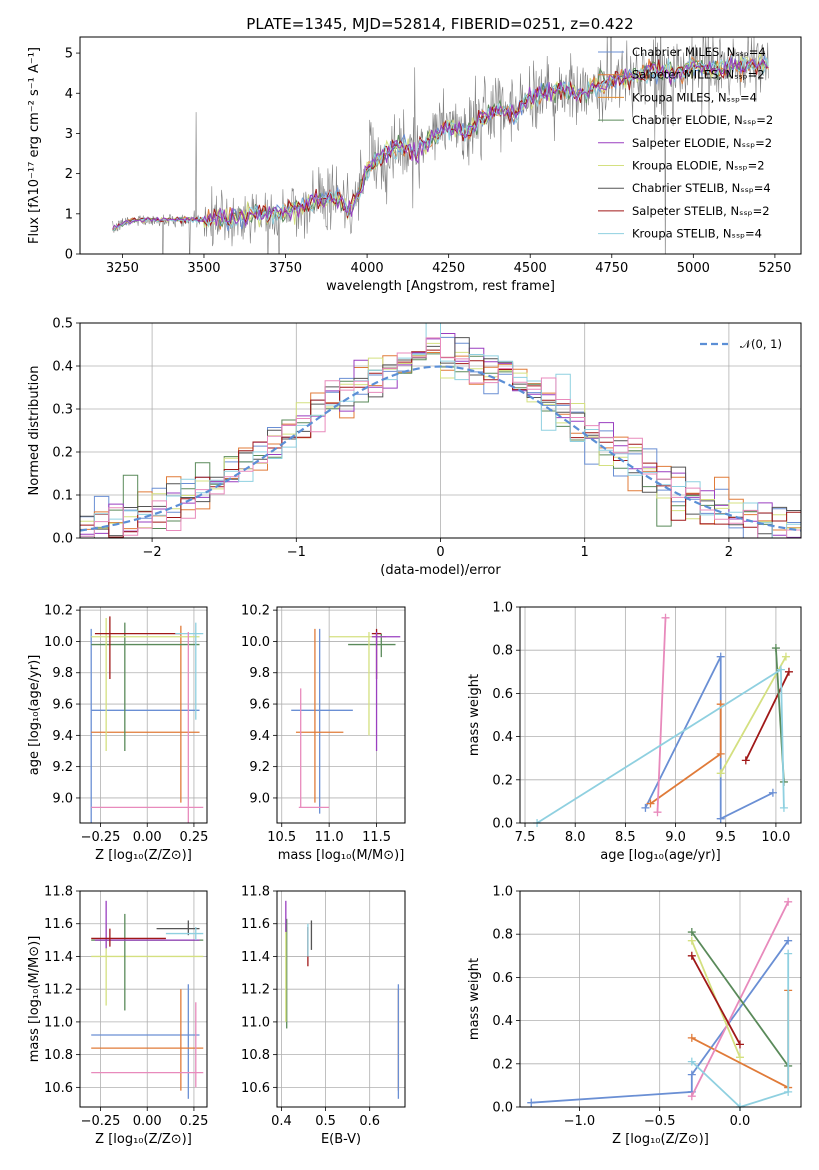 The width and height of the screenshot is (819, 1170). I want to click on y-tick-label: 0.8, so click(502, 651).